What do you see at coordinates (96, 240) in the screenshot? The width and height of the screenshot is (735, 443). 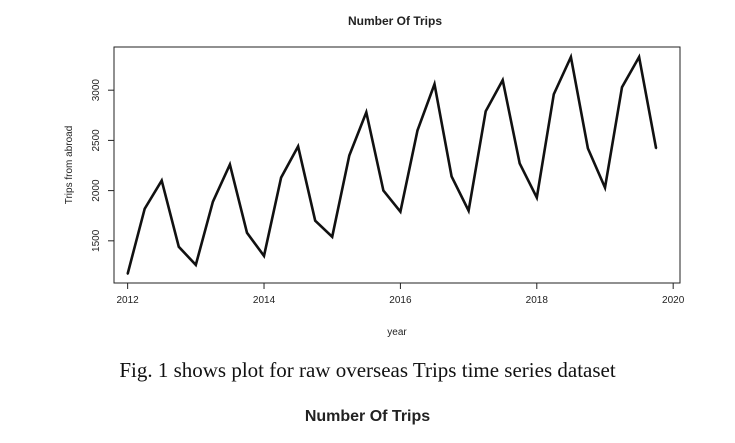 I see `y-tick-label: 1500` at bounding box center [96, 240].